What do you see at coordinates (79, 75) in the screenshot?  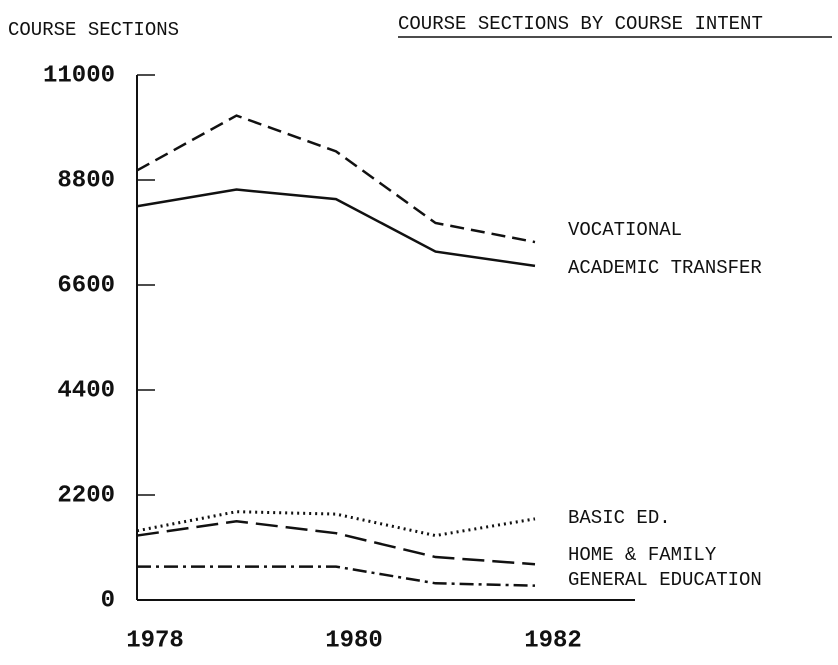 I see `y-tick-label: 11000` at bounding box center [79, 75].